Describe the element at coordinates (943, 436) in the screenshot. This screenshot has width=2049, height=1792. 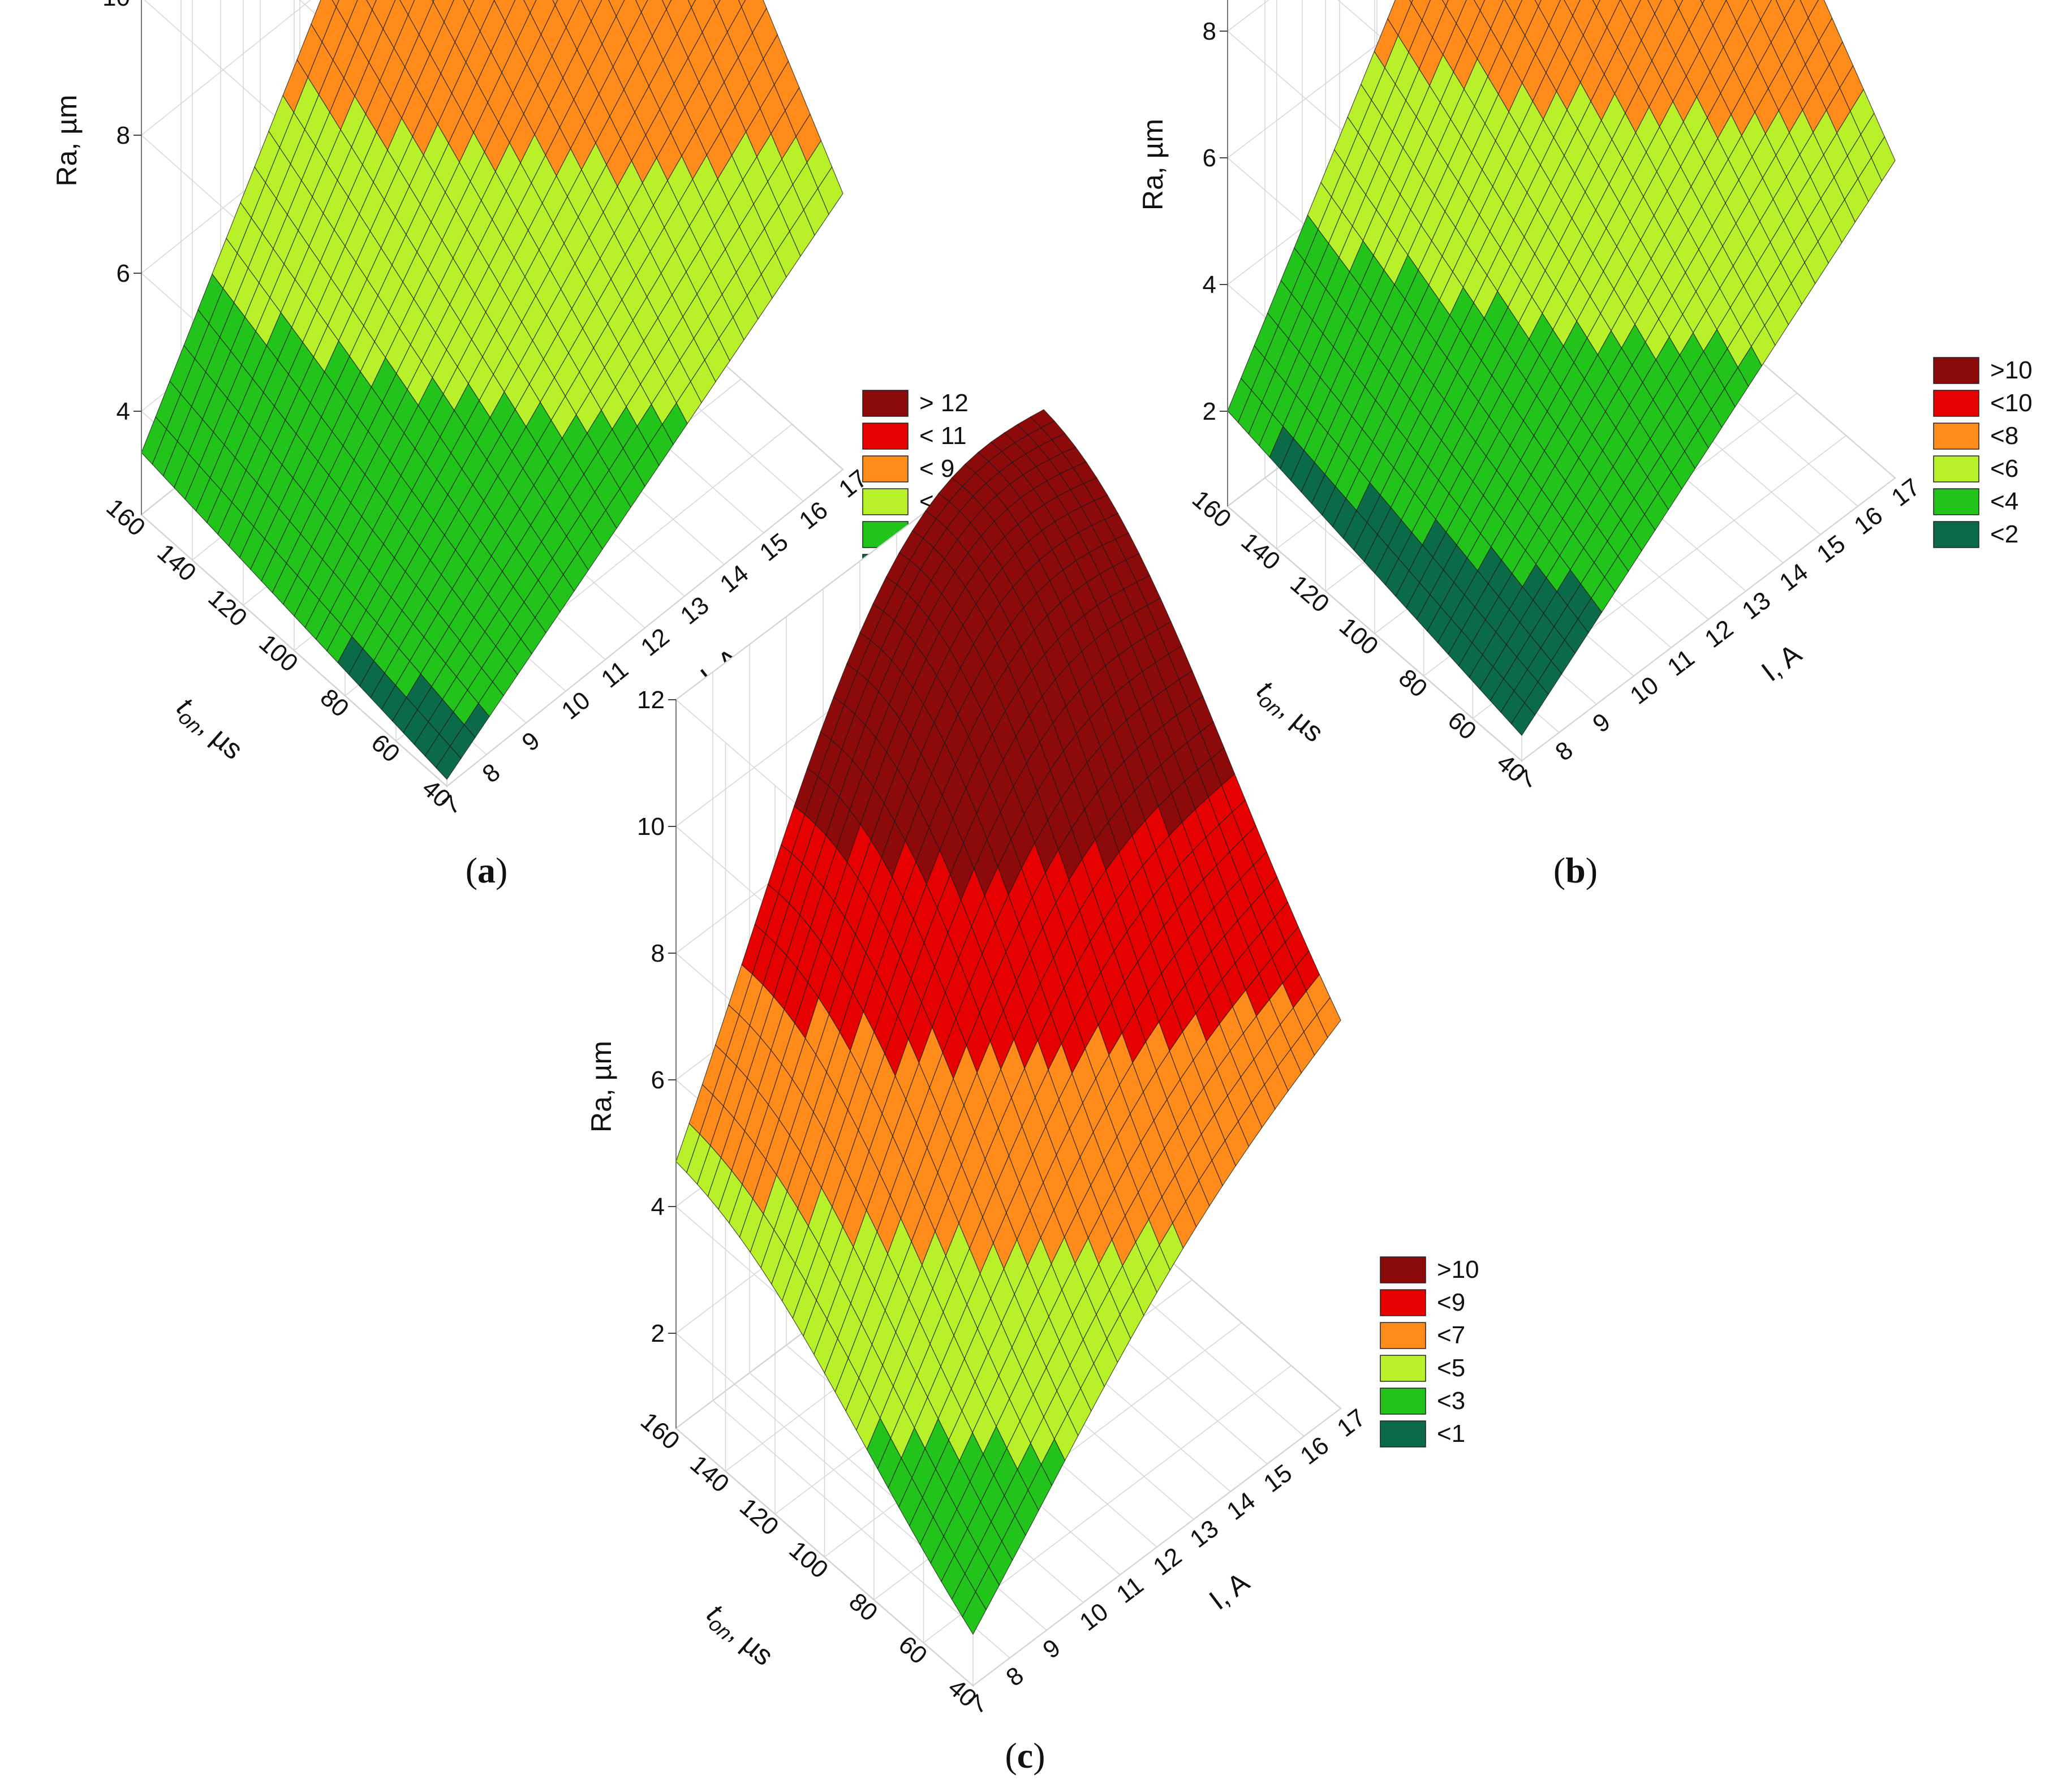
I see `legend-label: < 11` at that location.